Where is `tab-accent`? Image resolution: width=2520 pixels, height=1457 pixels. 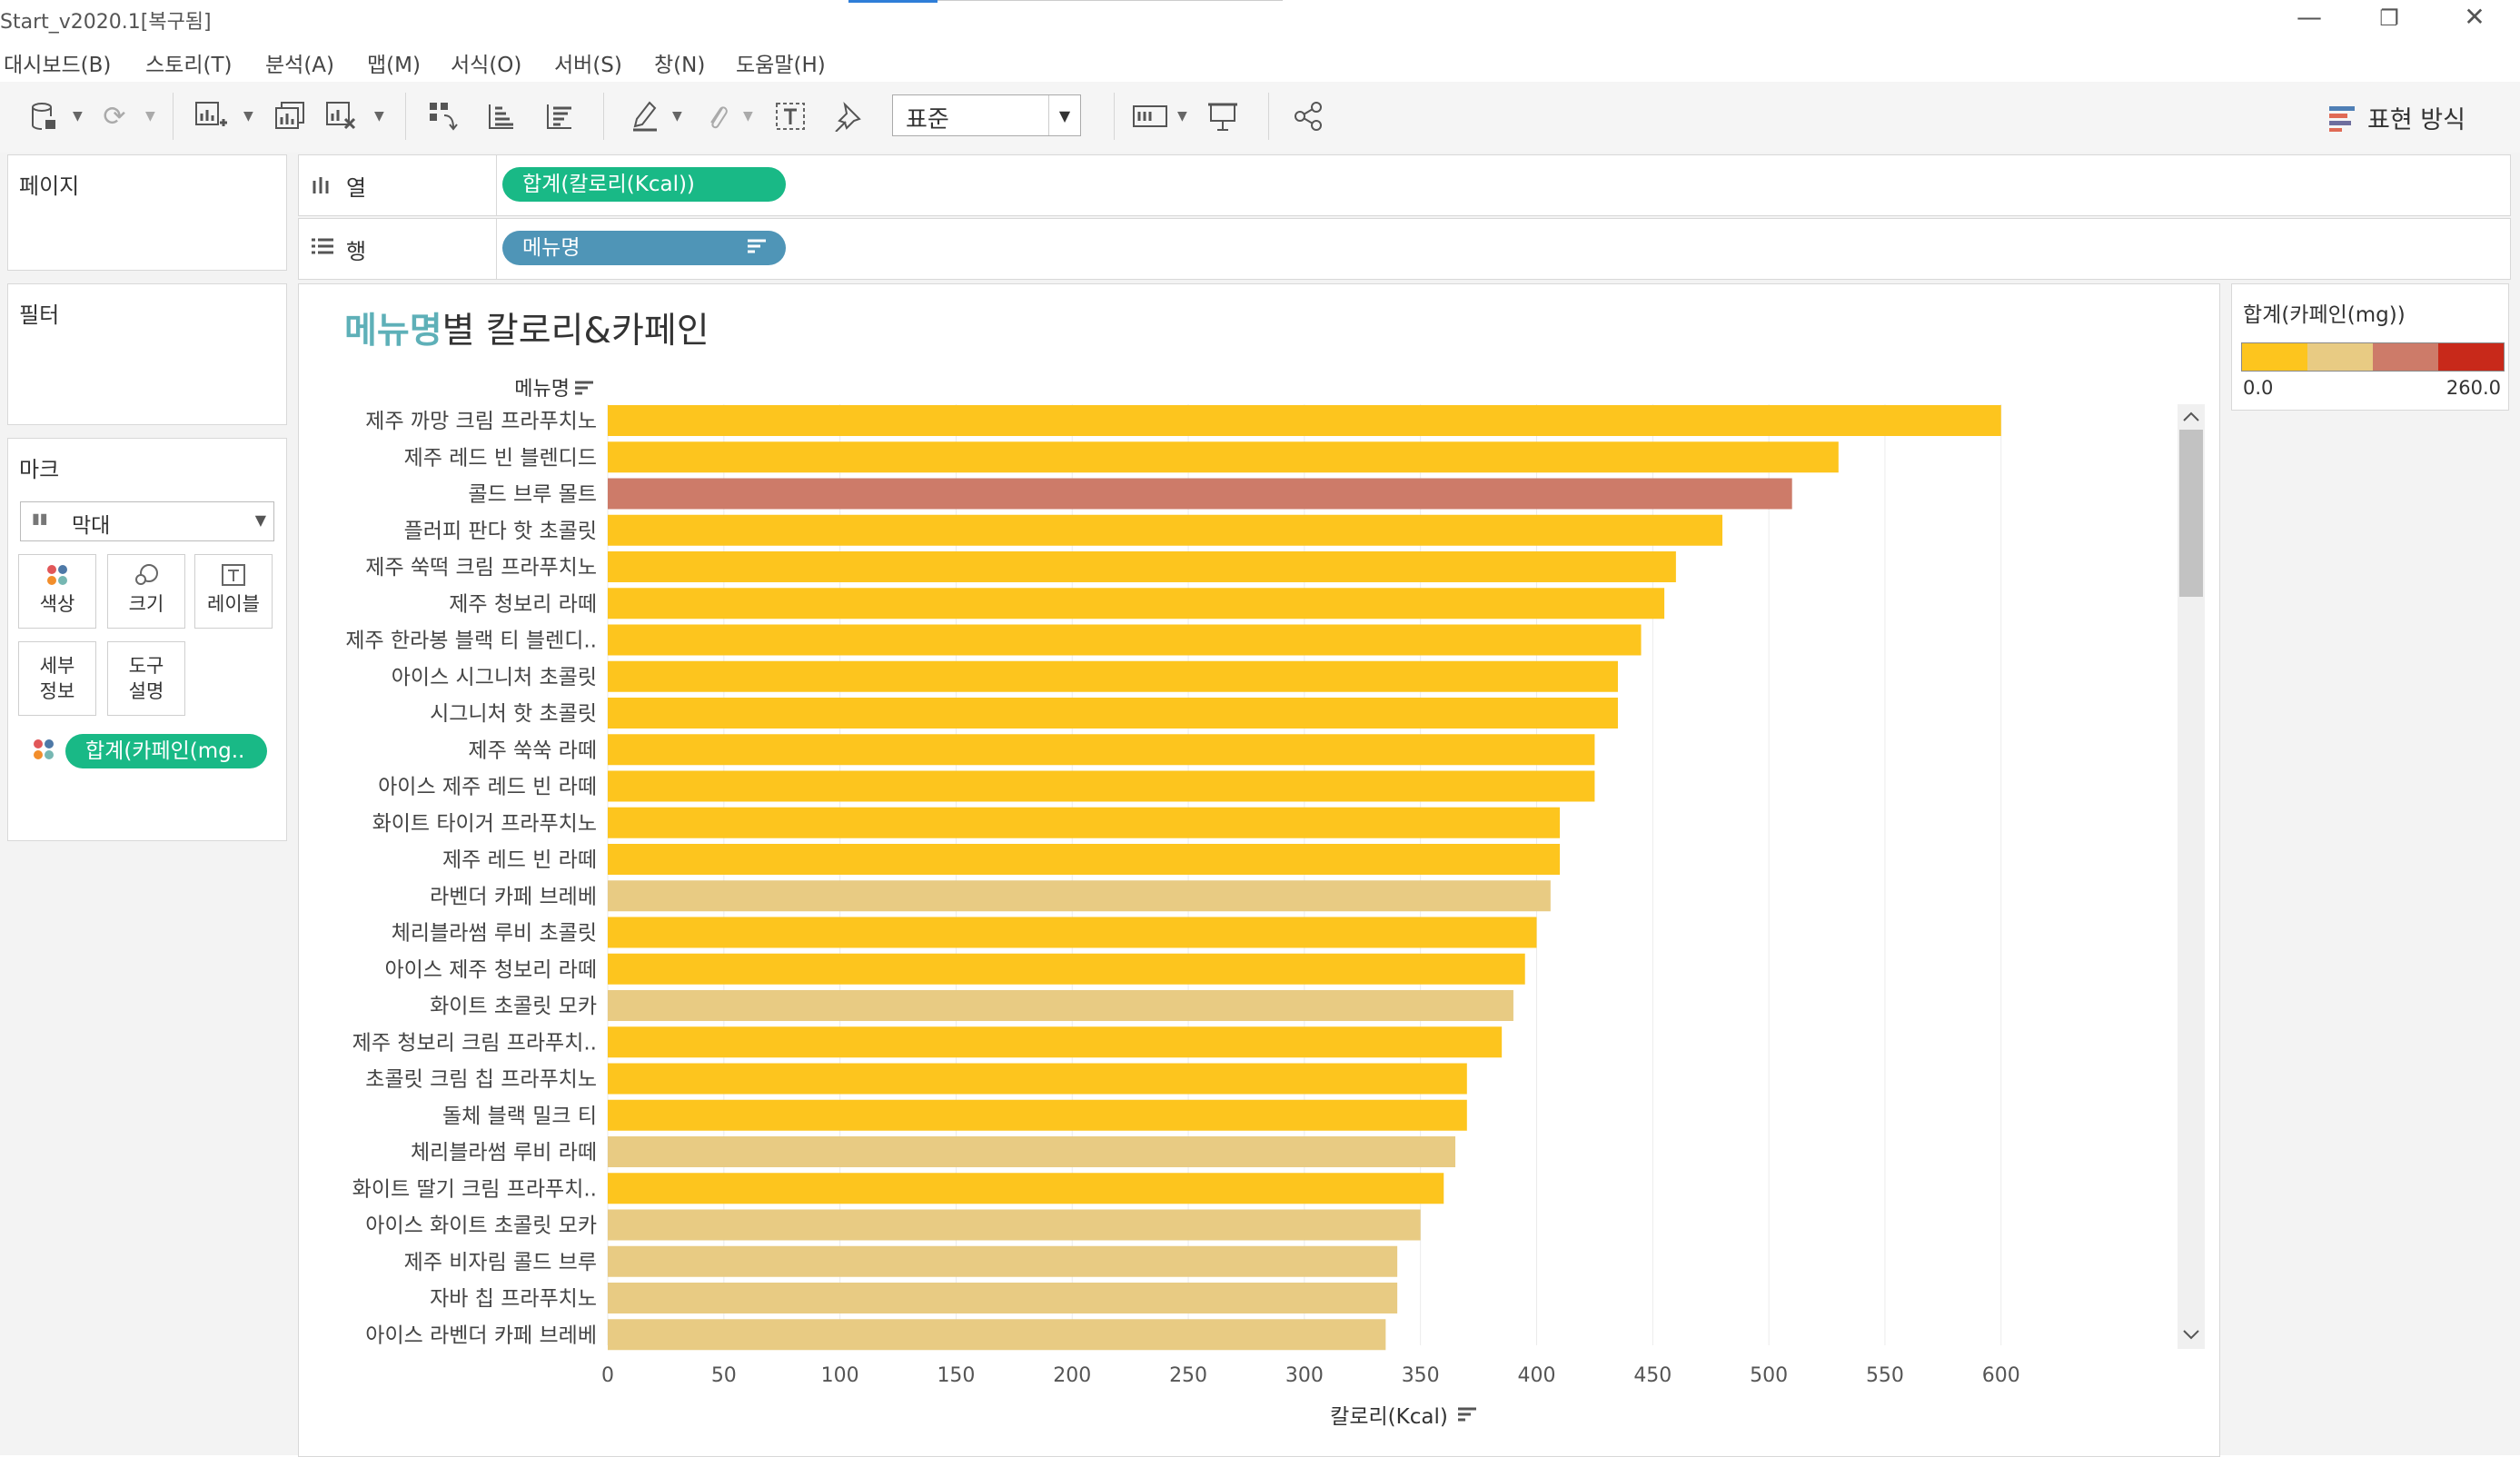
tab-accent is located at coordinates (893, 1).